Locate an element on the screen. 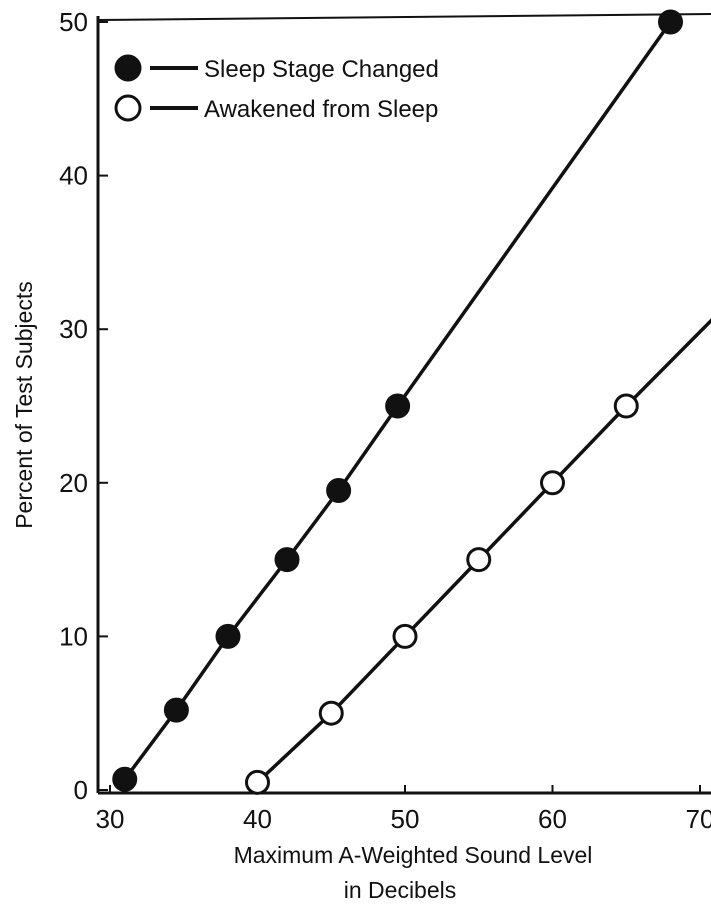  y-axis-ticks: 0 10 20 30 40 50 is located at coordinates (83, 406).